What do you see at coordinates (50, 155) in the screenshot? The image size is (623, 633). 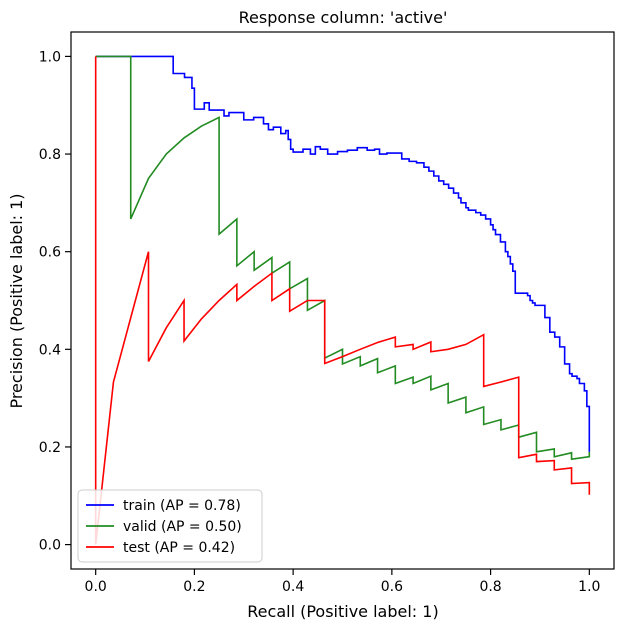 I see `y-tick-label: 0.8` at bounding box center [50, 155].